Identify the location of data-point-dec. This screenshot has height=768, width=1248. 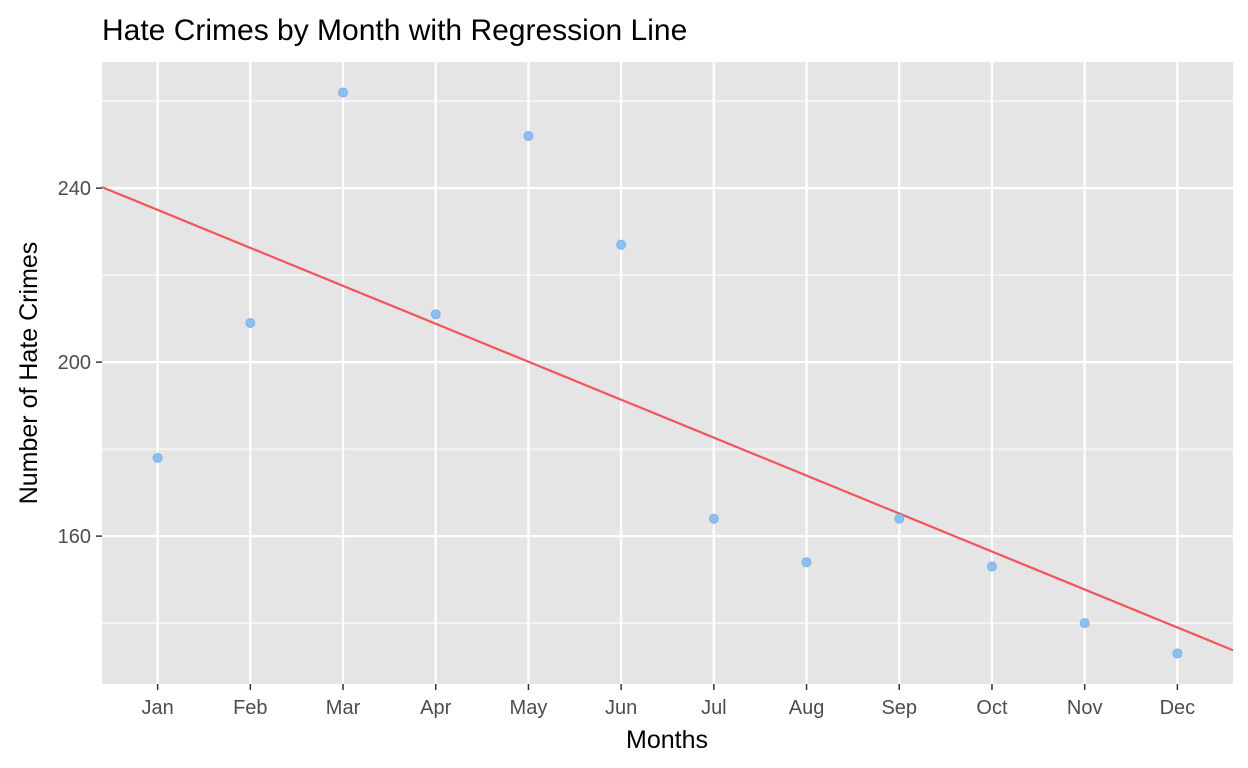
(1177, 653).